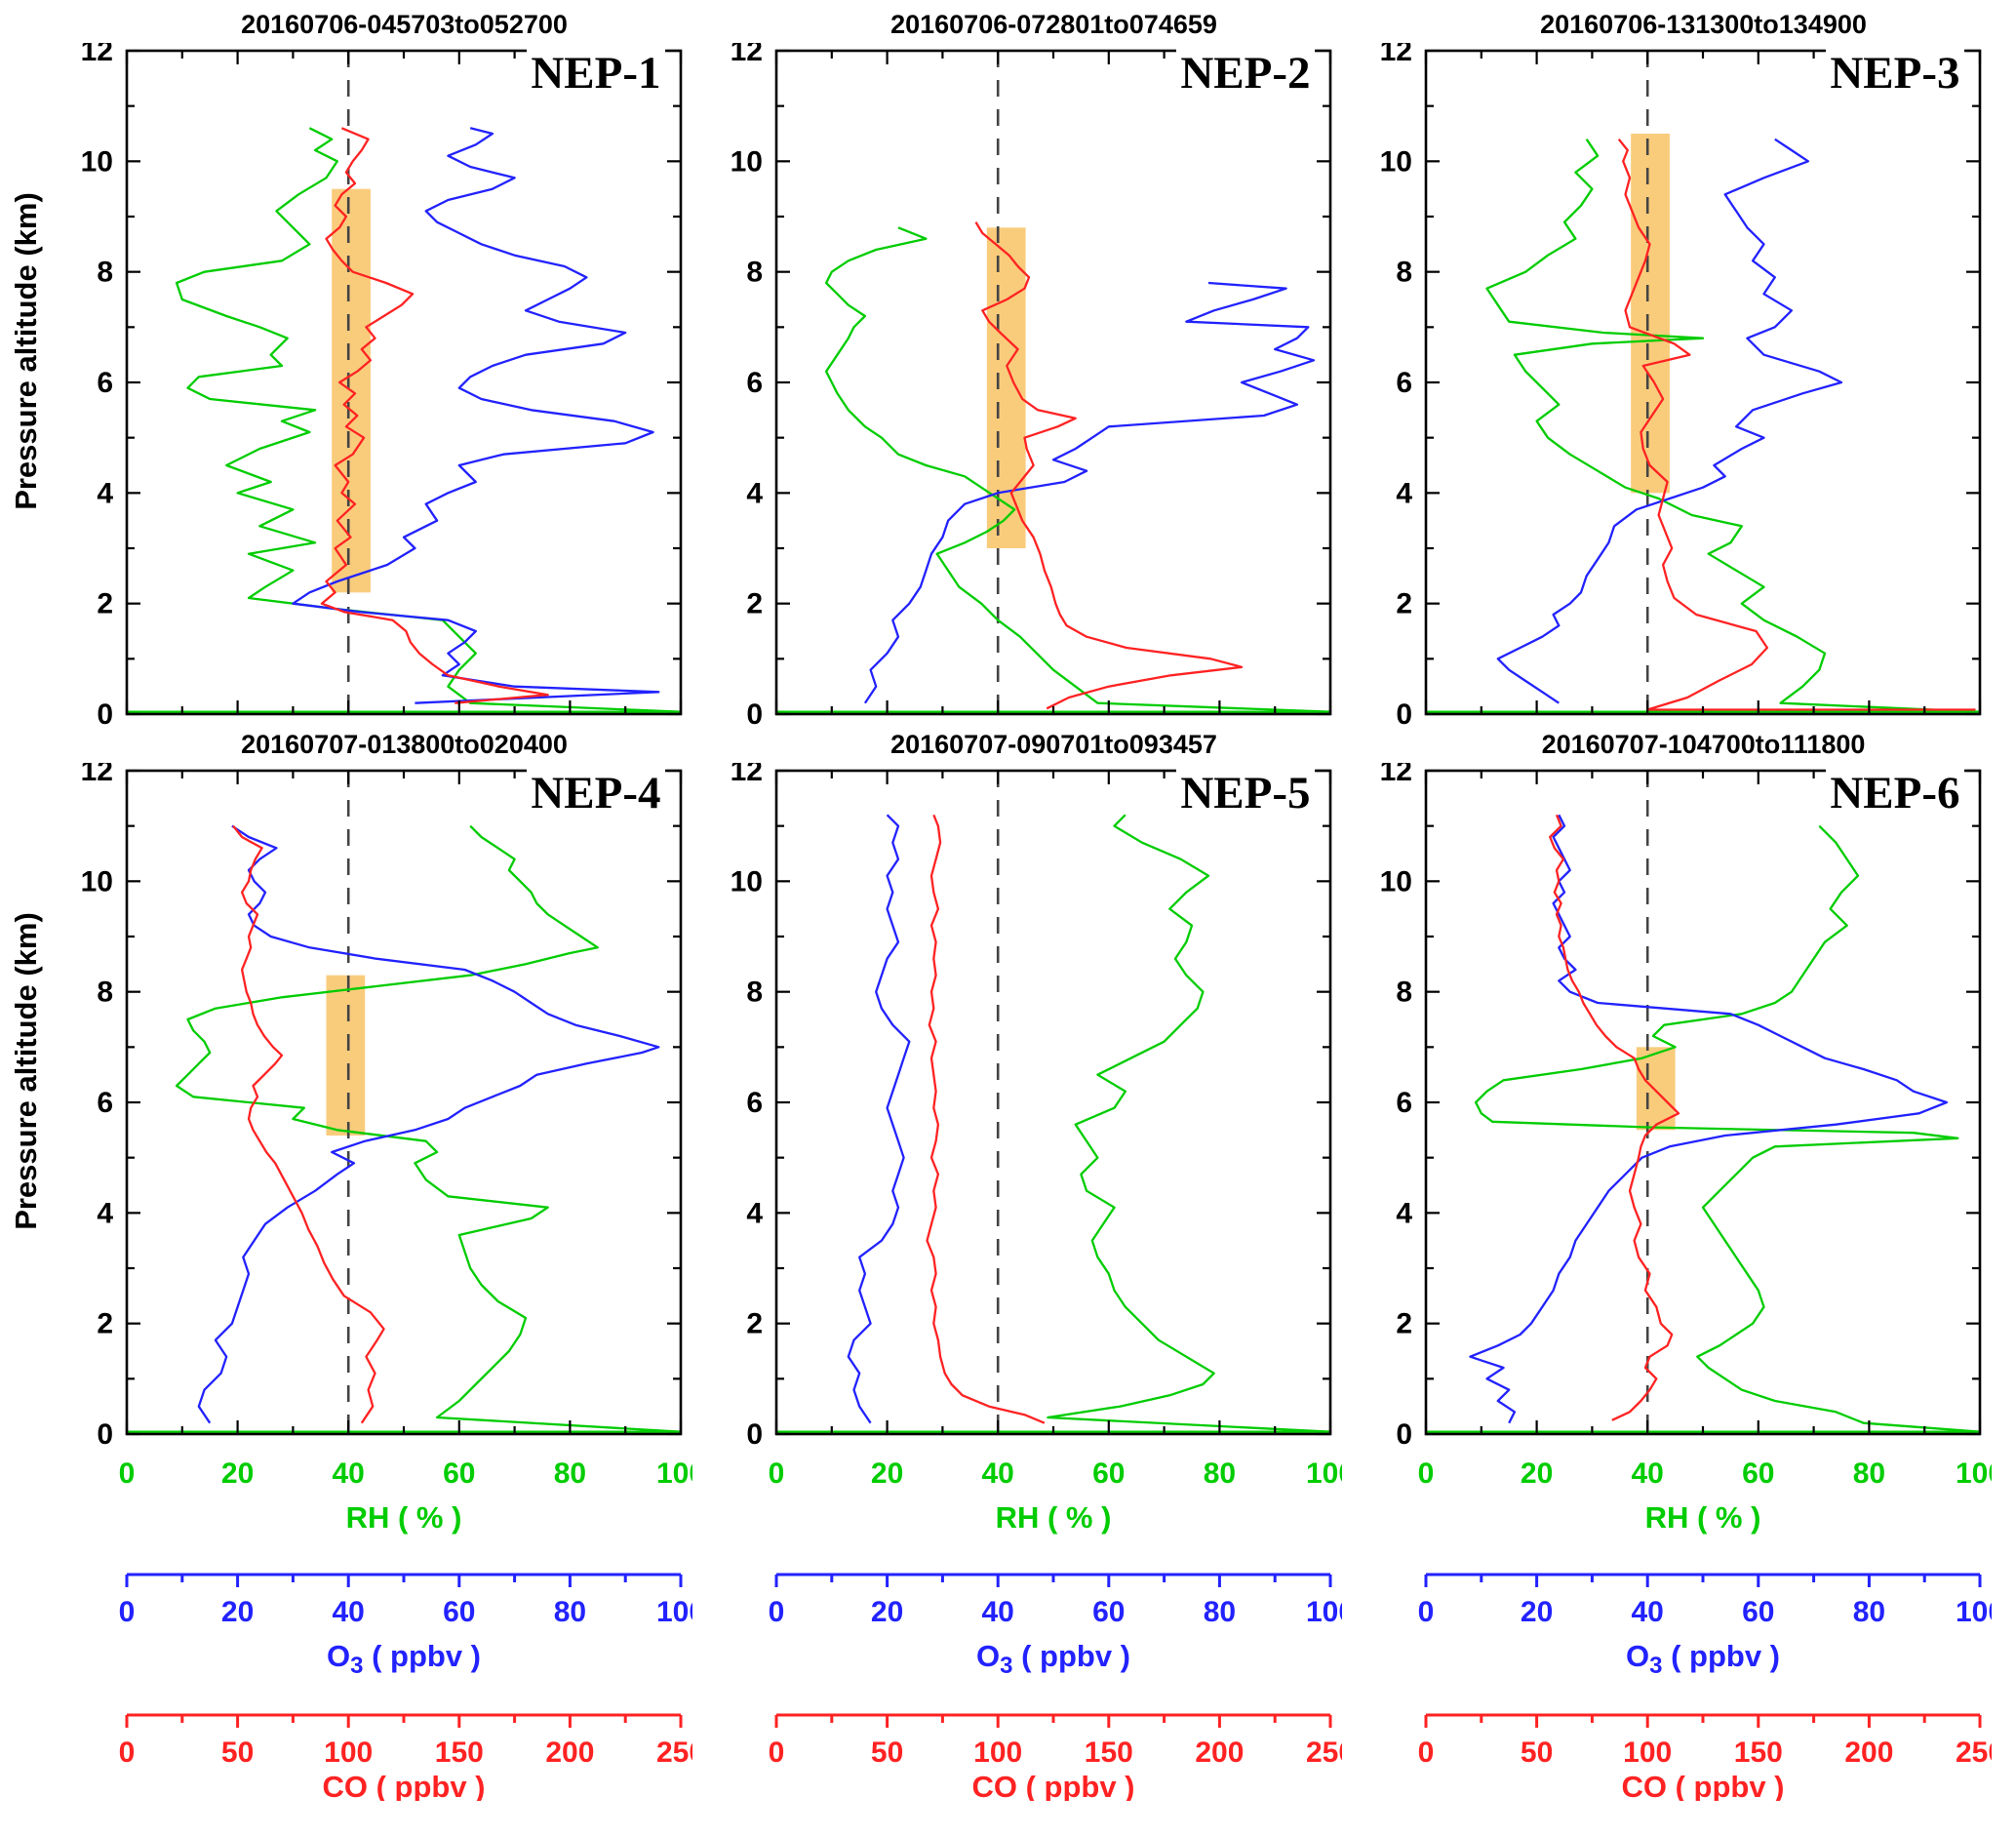 Image resolution: width=2016 pixels, height=1835 pixels. Describe the element at coordinates (26, 366) in the screenshot. I see `y-axis-title-row1: Pressure altitude (km)` at that location.